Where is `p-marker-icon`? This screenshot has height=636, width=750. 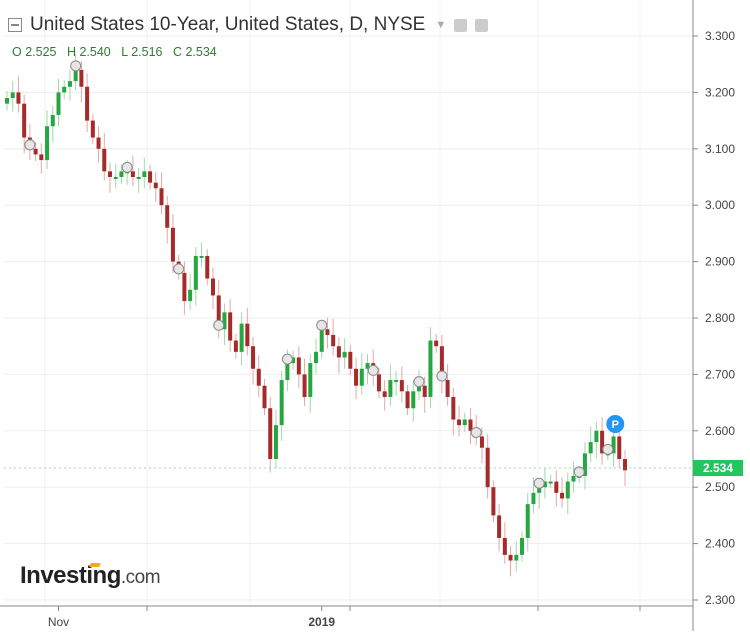 p-marker-icon is located at coordinates (615, 424).